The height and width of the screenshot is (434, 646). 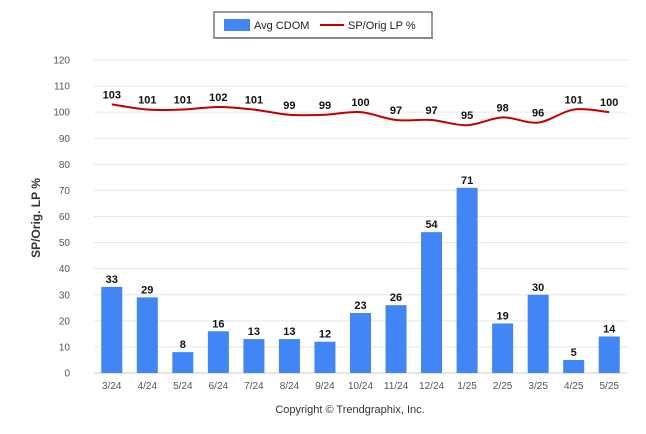 What do you see at coordinates (349, 410) in the screenshot?
I see `copyright-footer: Copyright © Trendgraphix, Inc.` at bounding box center [349, 410].